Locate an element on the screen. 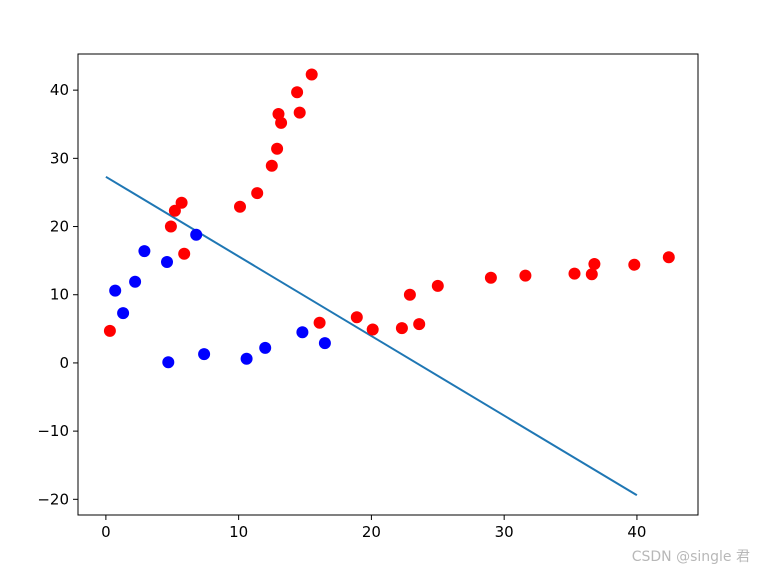 This screenshot has height=576, width=766. y-tick-label: −20 is located at coordinates (53, 499).